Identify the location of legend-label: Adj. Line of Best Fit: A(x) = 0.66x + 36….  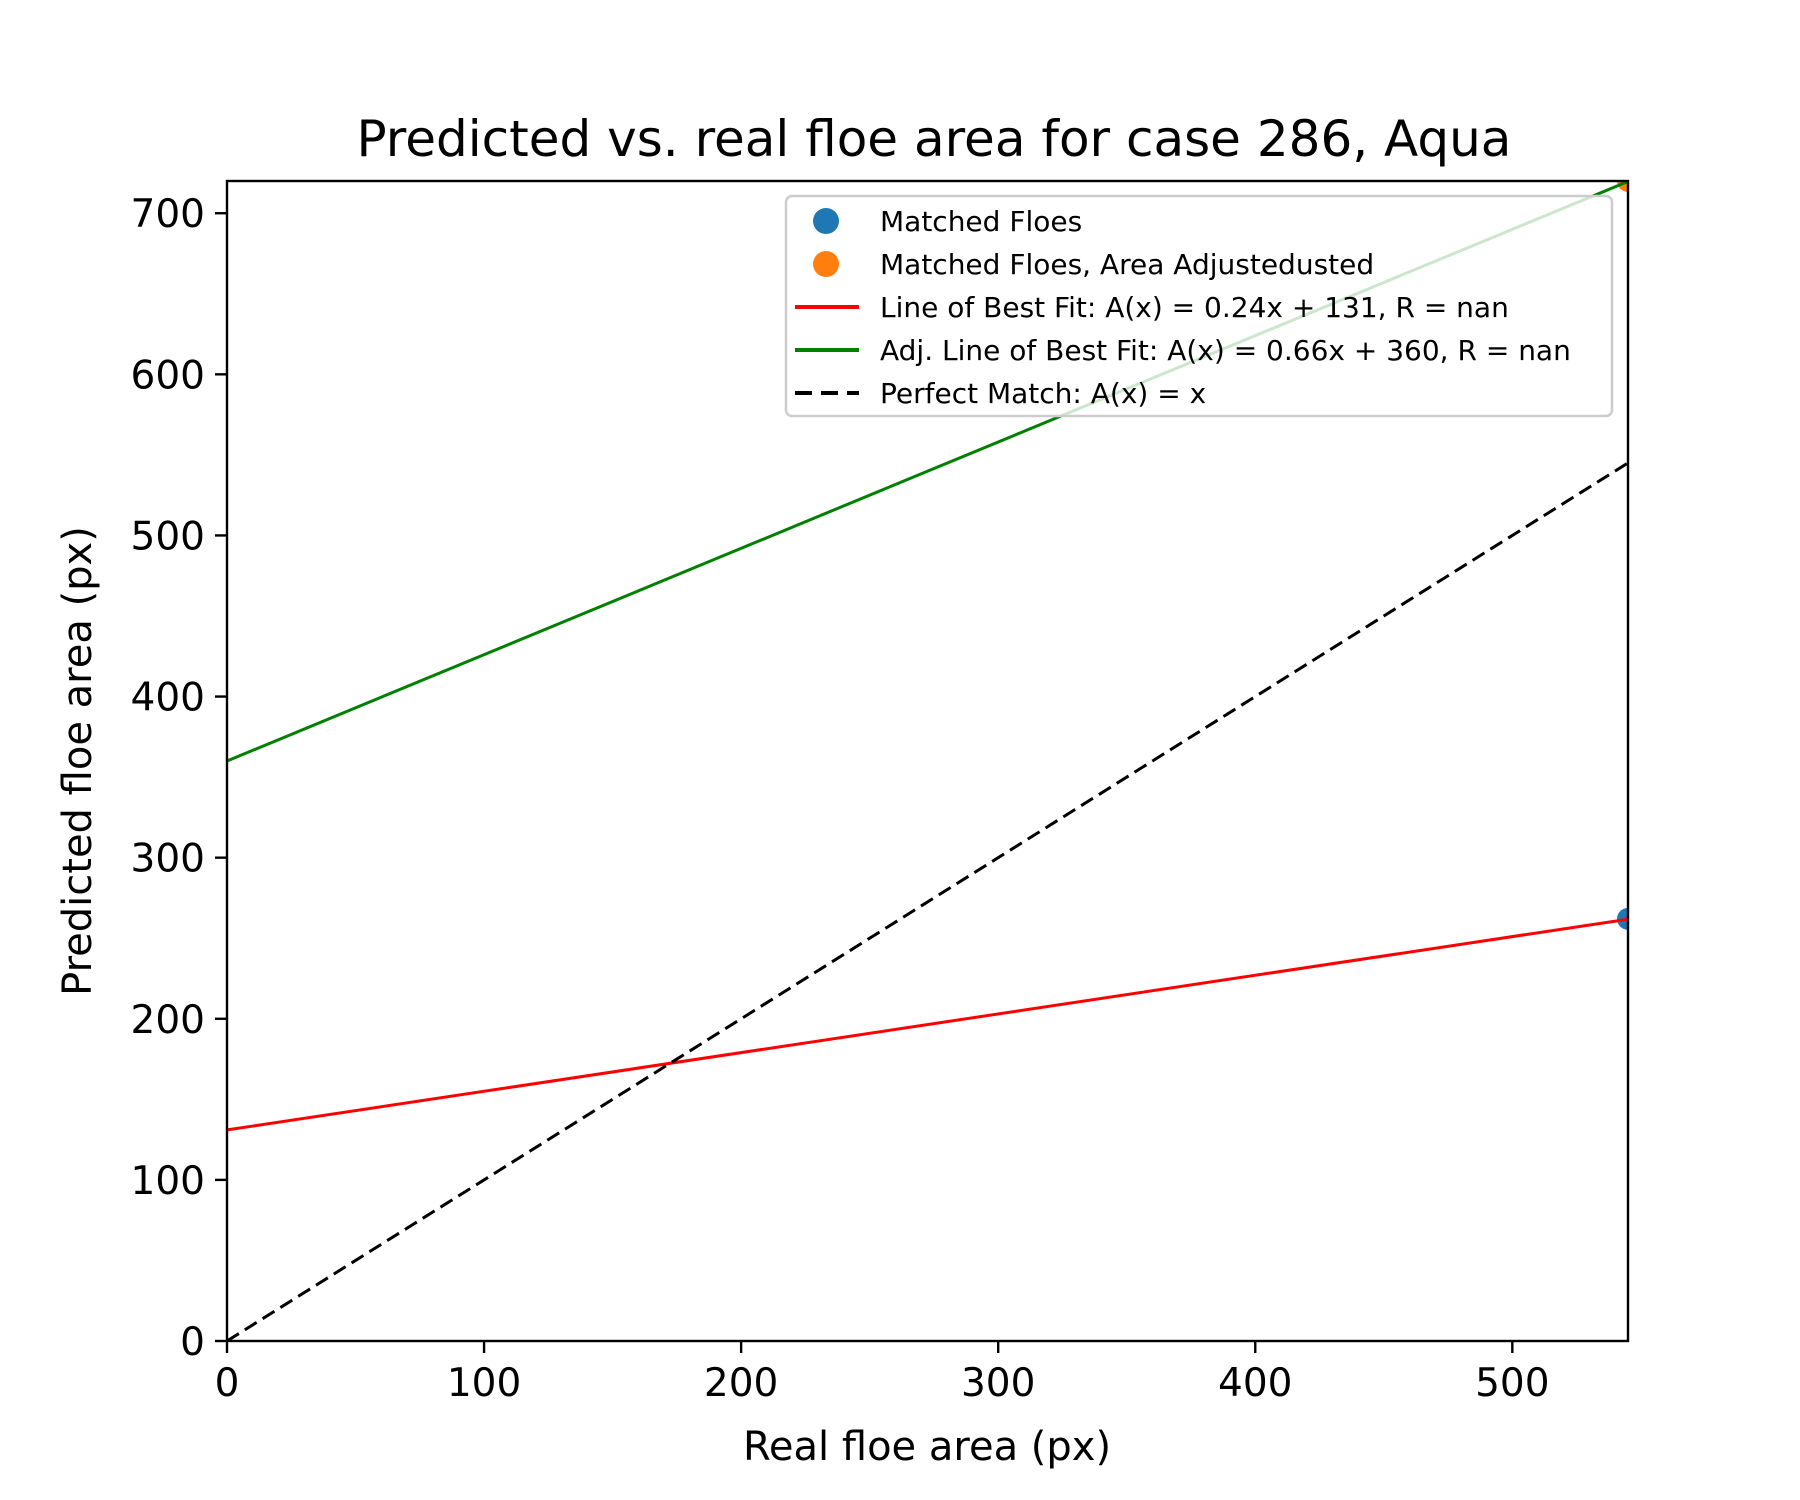
(1225, 350).